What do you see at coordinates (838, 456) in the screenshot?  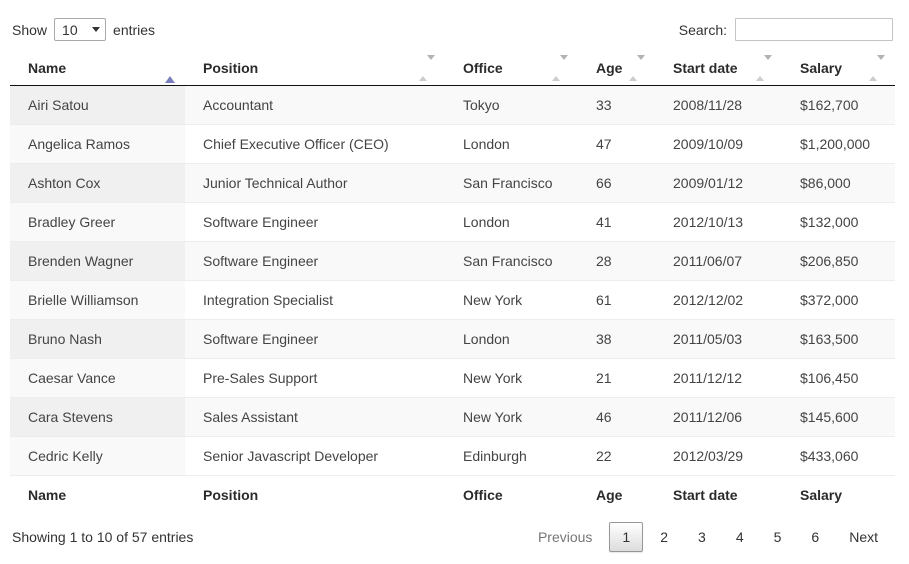 I see `cell-salary: $433,060` at bounding box center [838, 456].